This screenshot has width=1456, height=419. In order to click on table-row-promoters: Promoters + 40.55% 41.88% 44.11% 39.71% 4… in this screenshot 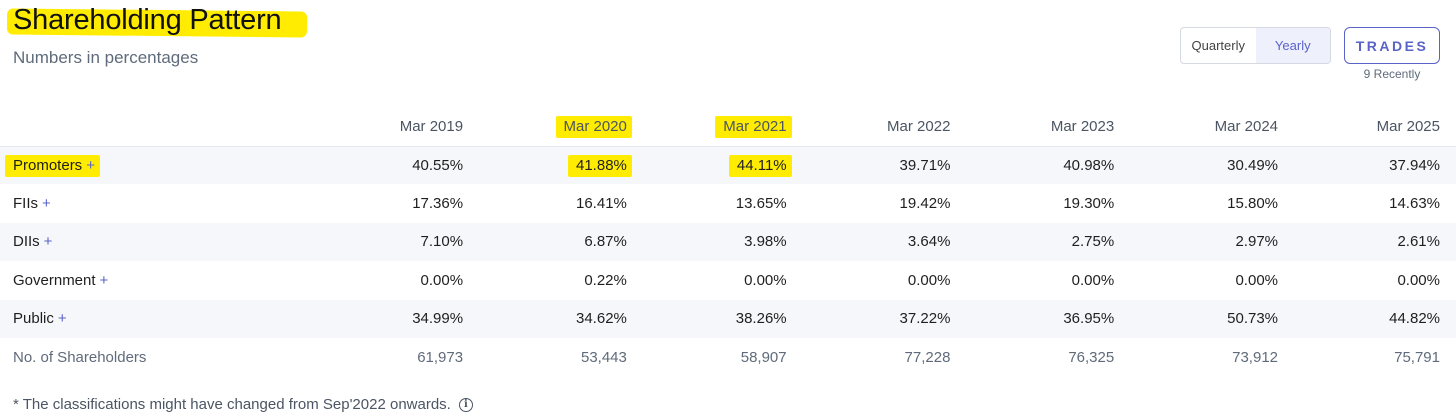, I will do `click(728, 165)`.